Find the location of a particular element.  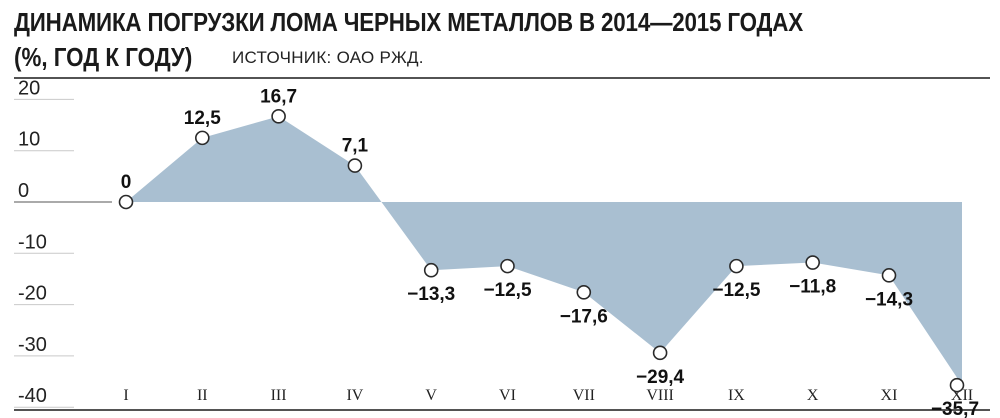

y-tick-label: 0 is located at coordinates (23, 191).